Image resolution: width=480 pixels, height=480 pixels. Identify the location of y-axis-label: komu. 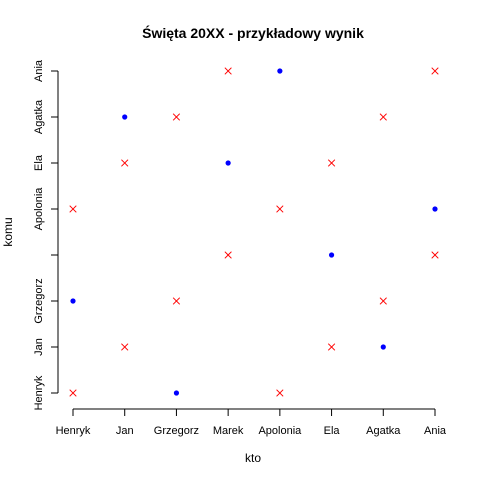
(8, 231).